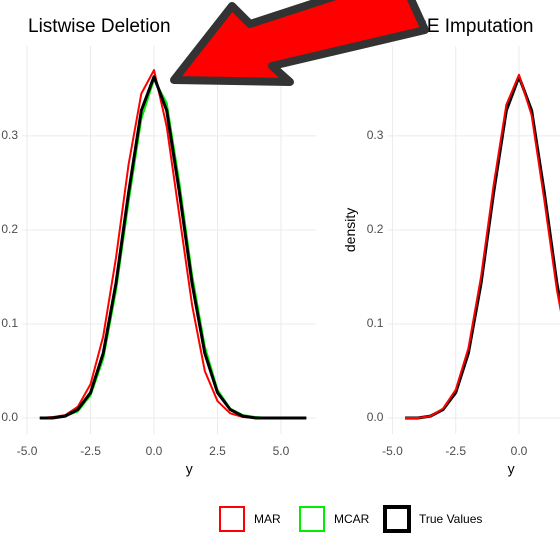 This screenshot has height=560, width=560. I want to click on arrow-annotation, so click(299, 43).